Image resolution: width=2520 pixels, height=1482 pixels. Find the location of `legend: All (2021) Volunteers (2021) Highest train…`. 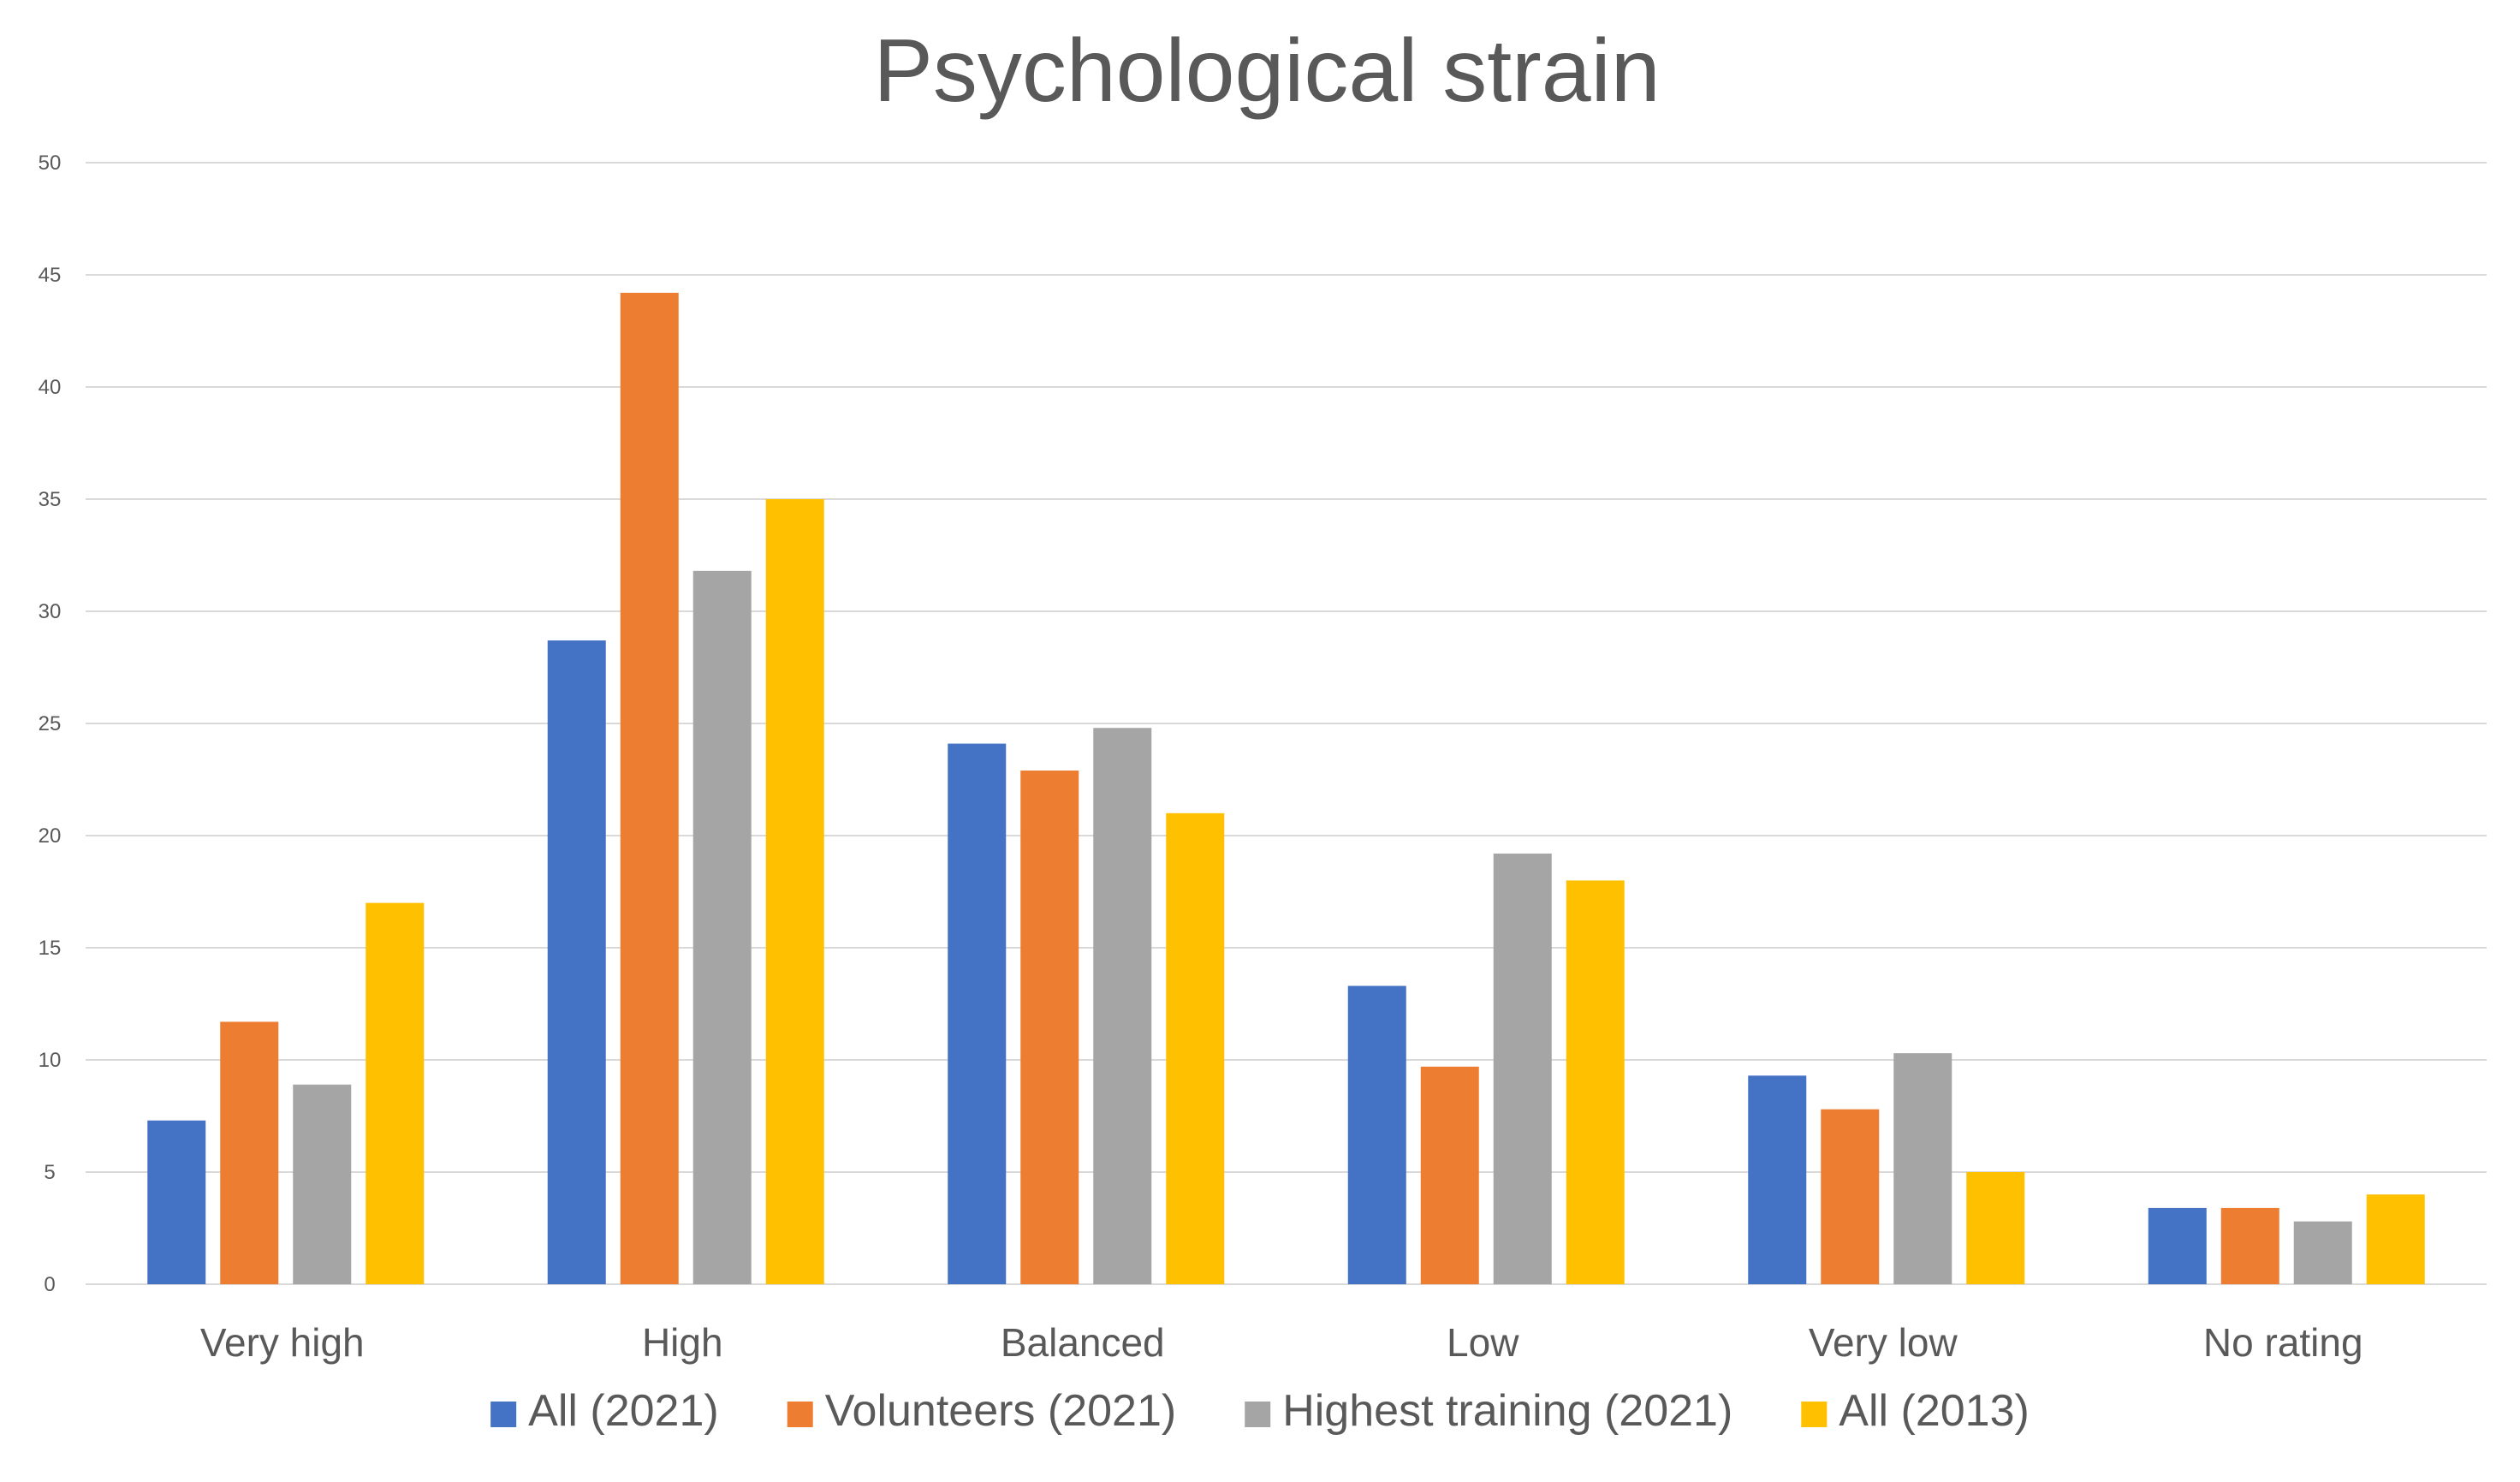

legend: All (2021) Volunteers (2021) Highest train… is located at coordinates (1260, 1411).